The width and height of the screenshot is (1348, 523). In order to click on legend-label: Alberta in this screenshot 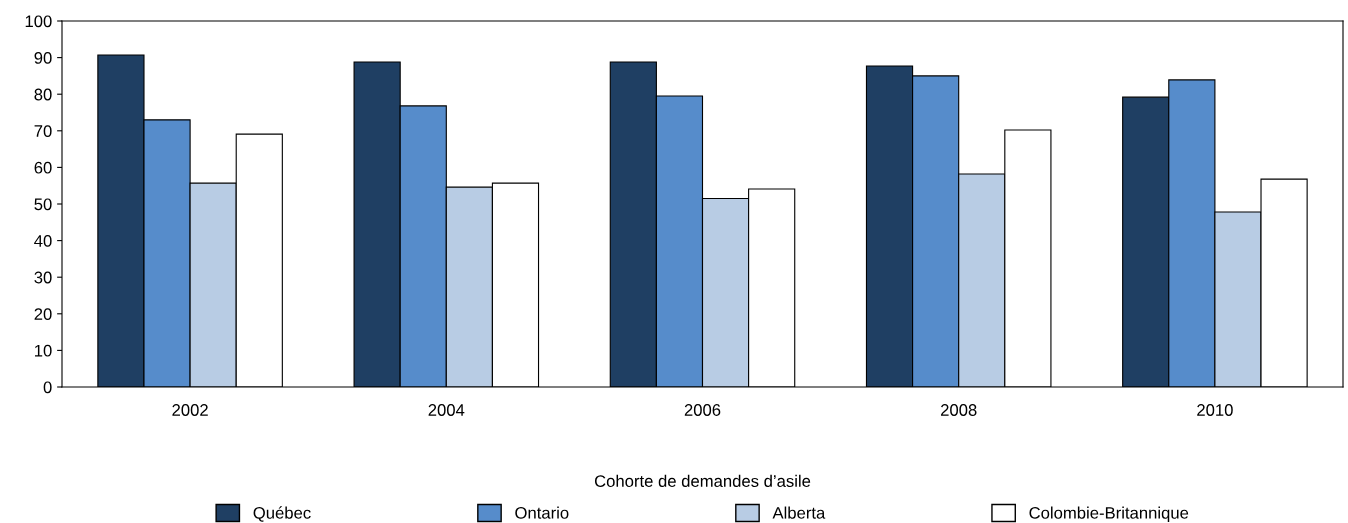, I will do `click(799, 512)`.